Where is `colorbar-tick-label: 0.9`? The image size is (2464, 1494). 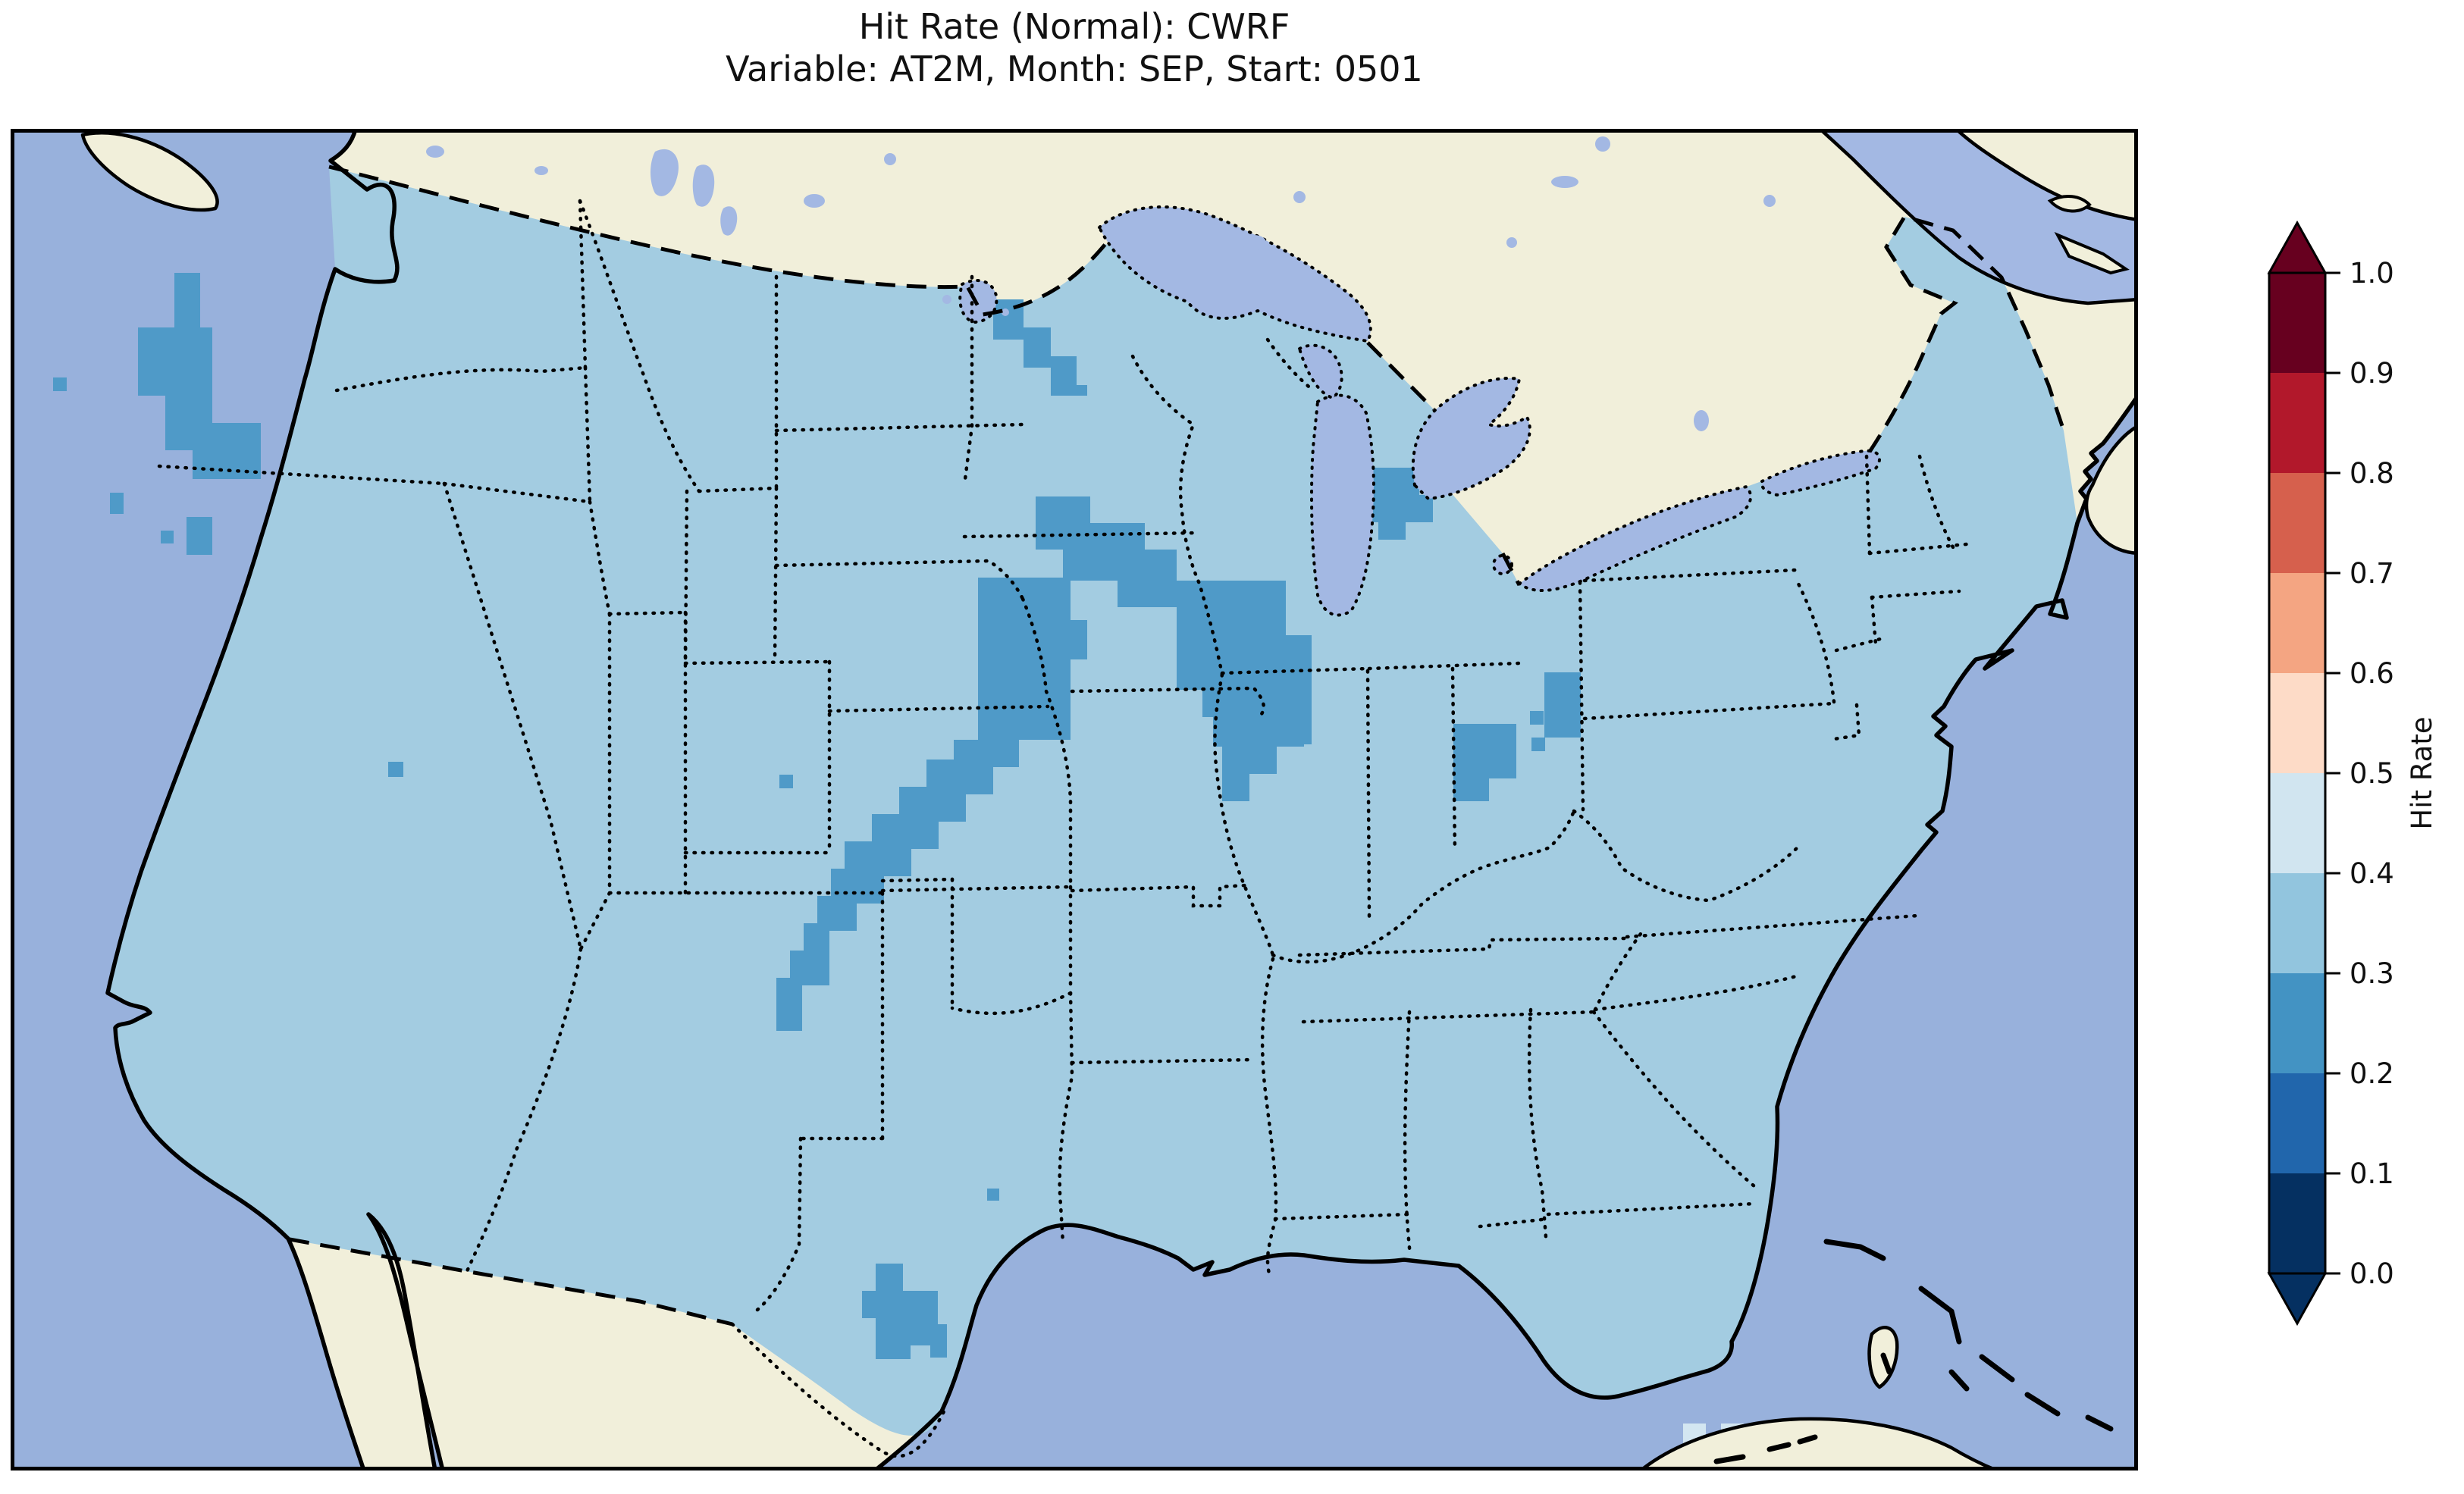 colorbar-tick-label: 0.9 is located at coordinates (2372, 373).